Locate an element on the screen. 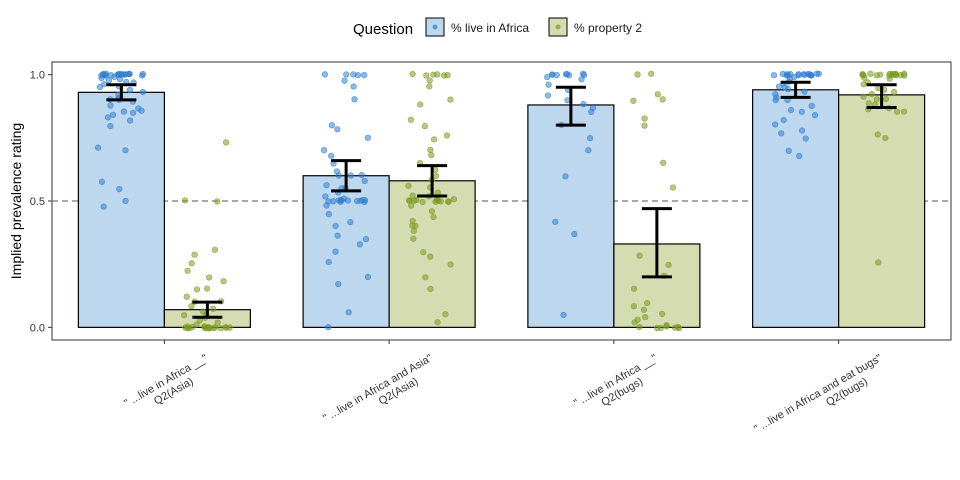 The height and width of the screenshot is (480, 960). y-axis-title: Implied prevalence rating is located at coordinates (16, 201).